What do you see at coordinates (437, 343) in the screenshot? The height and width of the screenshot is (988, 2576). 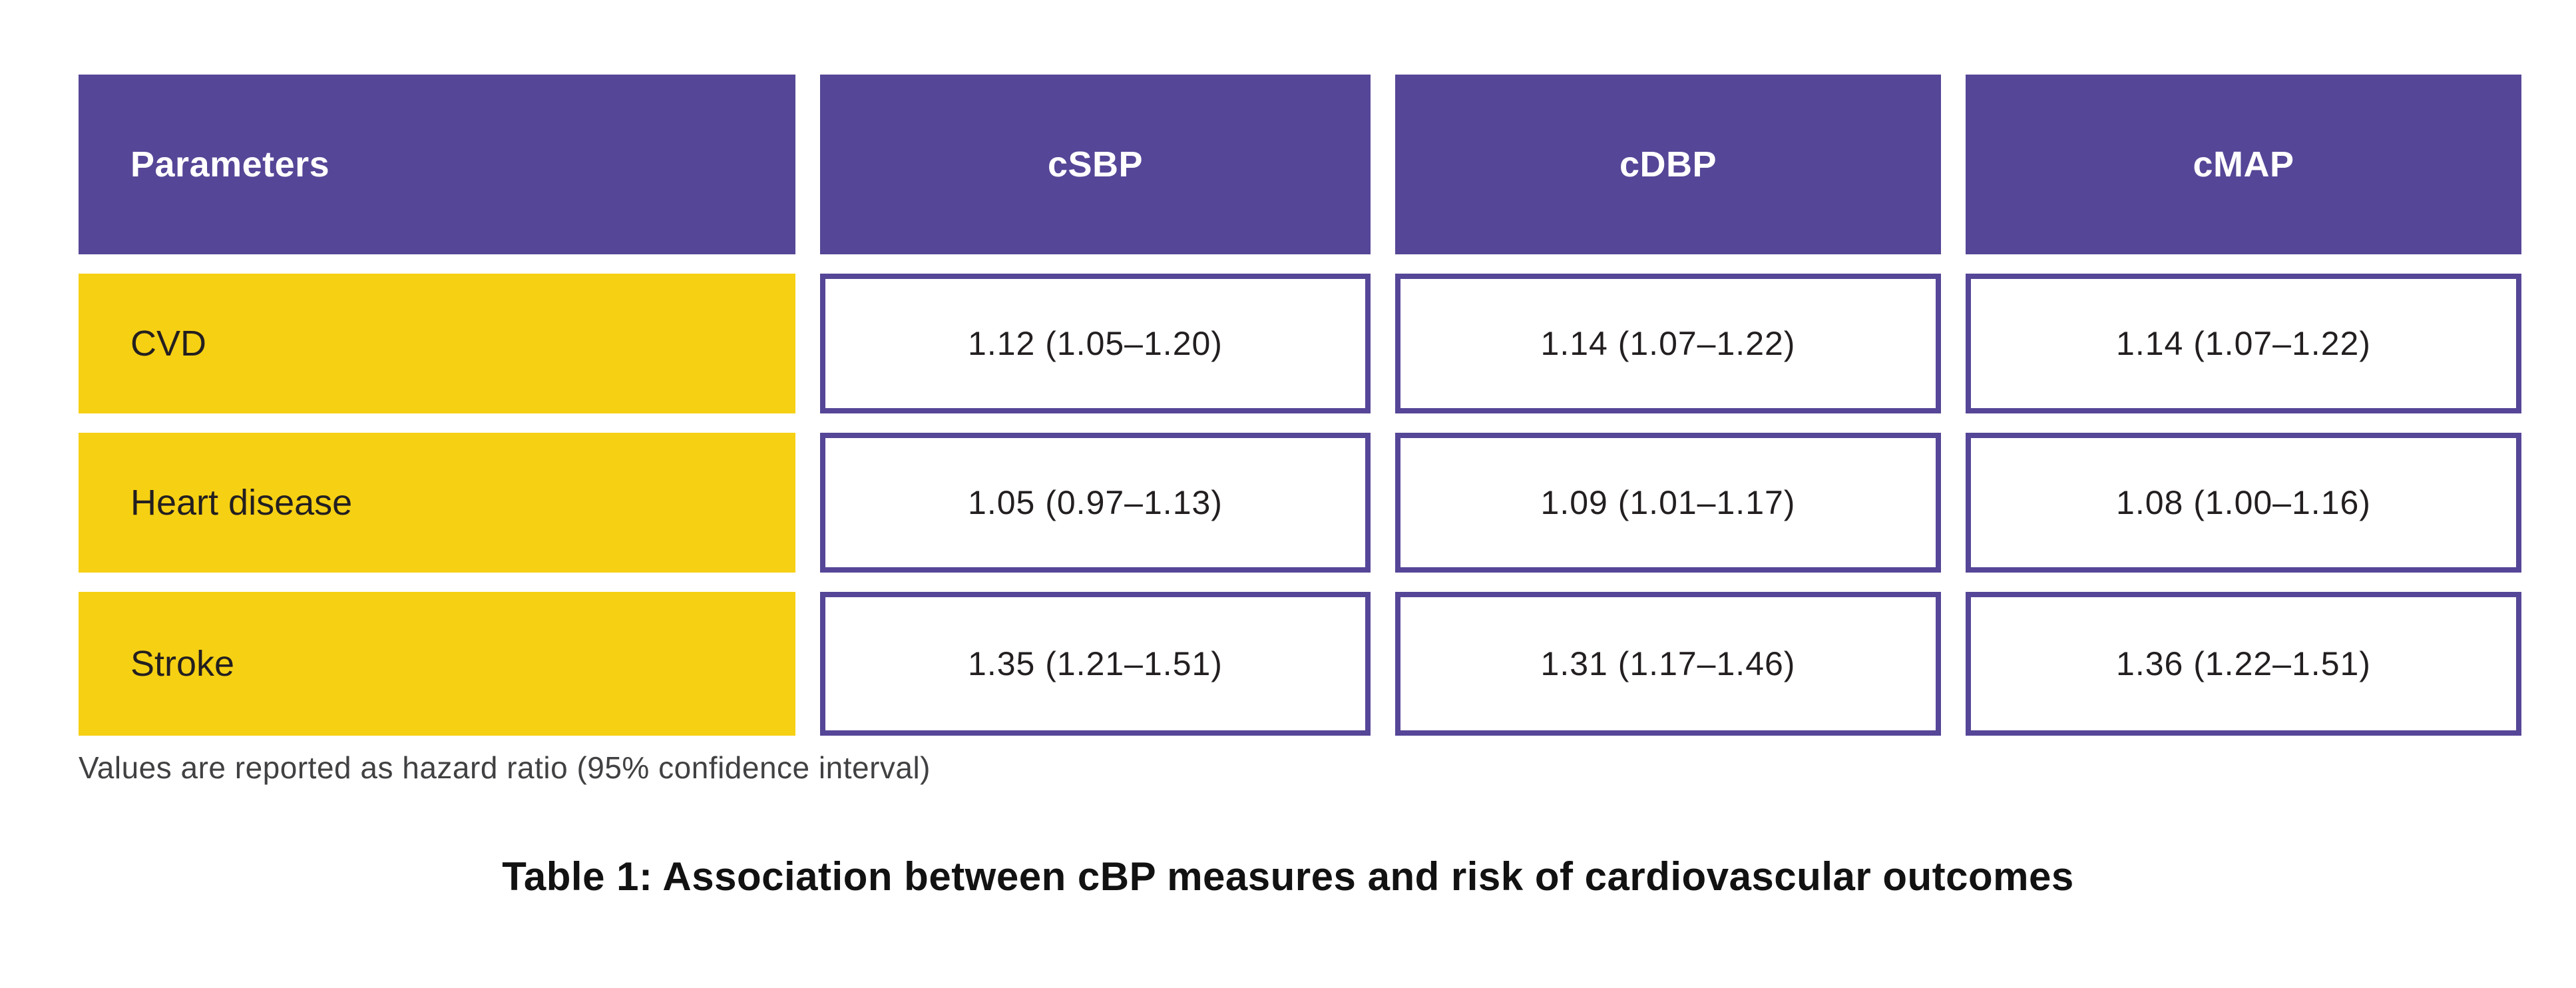 I see `row-label-cvd: CVD` at bounding box center [437, 343].